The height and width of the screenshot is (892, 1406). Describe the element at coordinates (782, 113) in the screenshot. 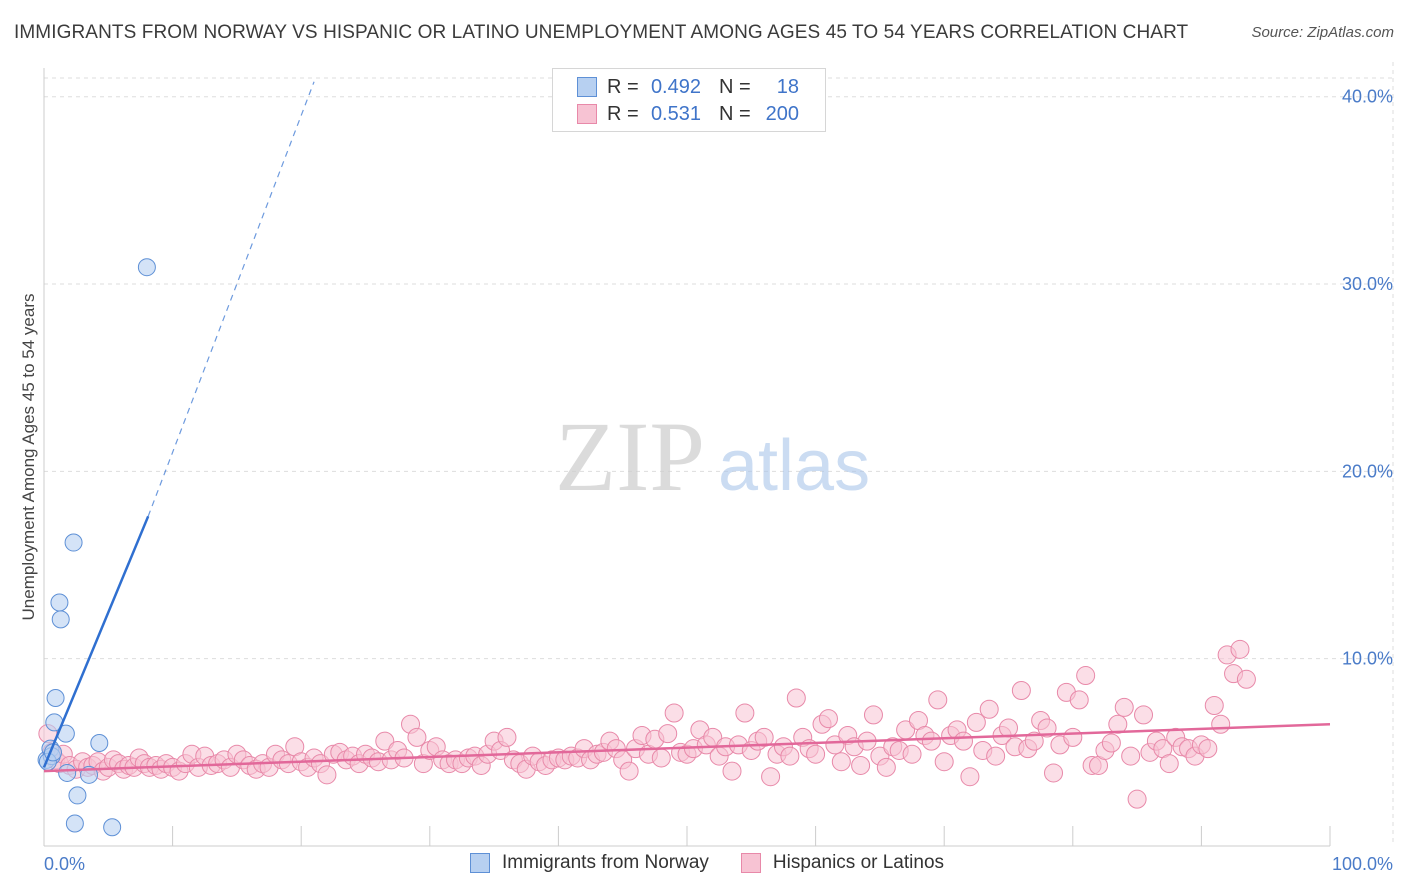

I see `legend-n-value: 200` at that location.